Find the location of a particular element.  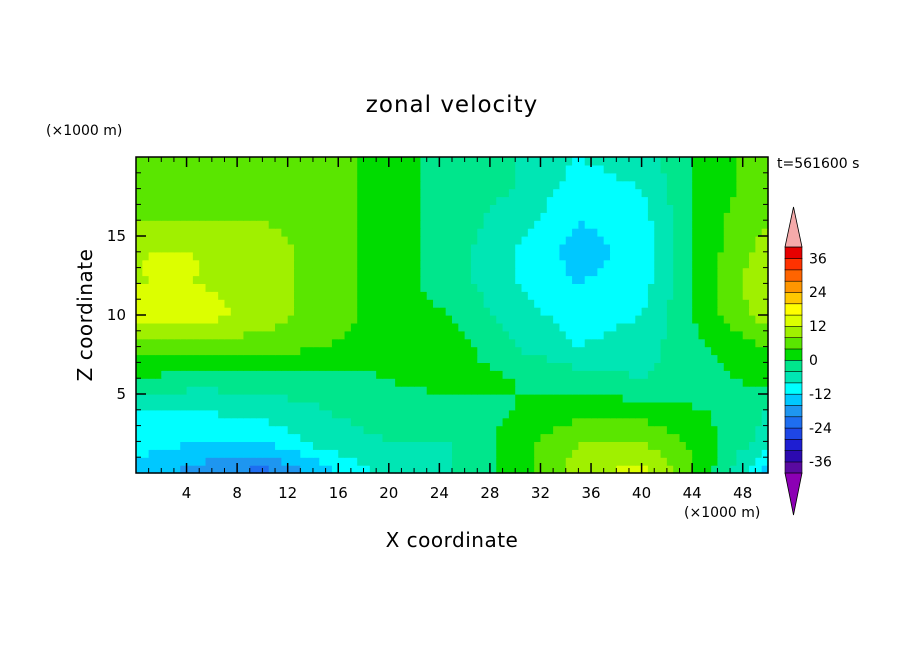

x-tick-label: 4 is located at coordinates (187, 493).